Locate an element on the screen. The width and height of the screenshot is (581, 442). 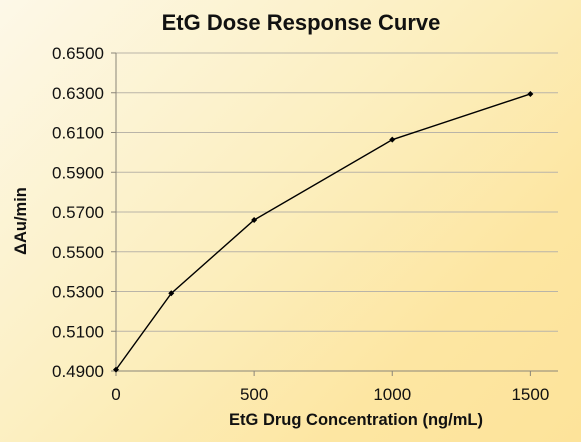
x-tick-label: 500 is located at coordinates (254, 394).